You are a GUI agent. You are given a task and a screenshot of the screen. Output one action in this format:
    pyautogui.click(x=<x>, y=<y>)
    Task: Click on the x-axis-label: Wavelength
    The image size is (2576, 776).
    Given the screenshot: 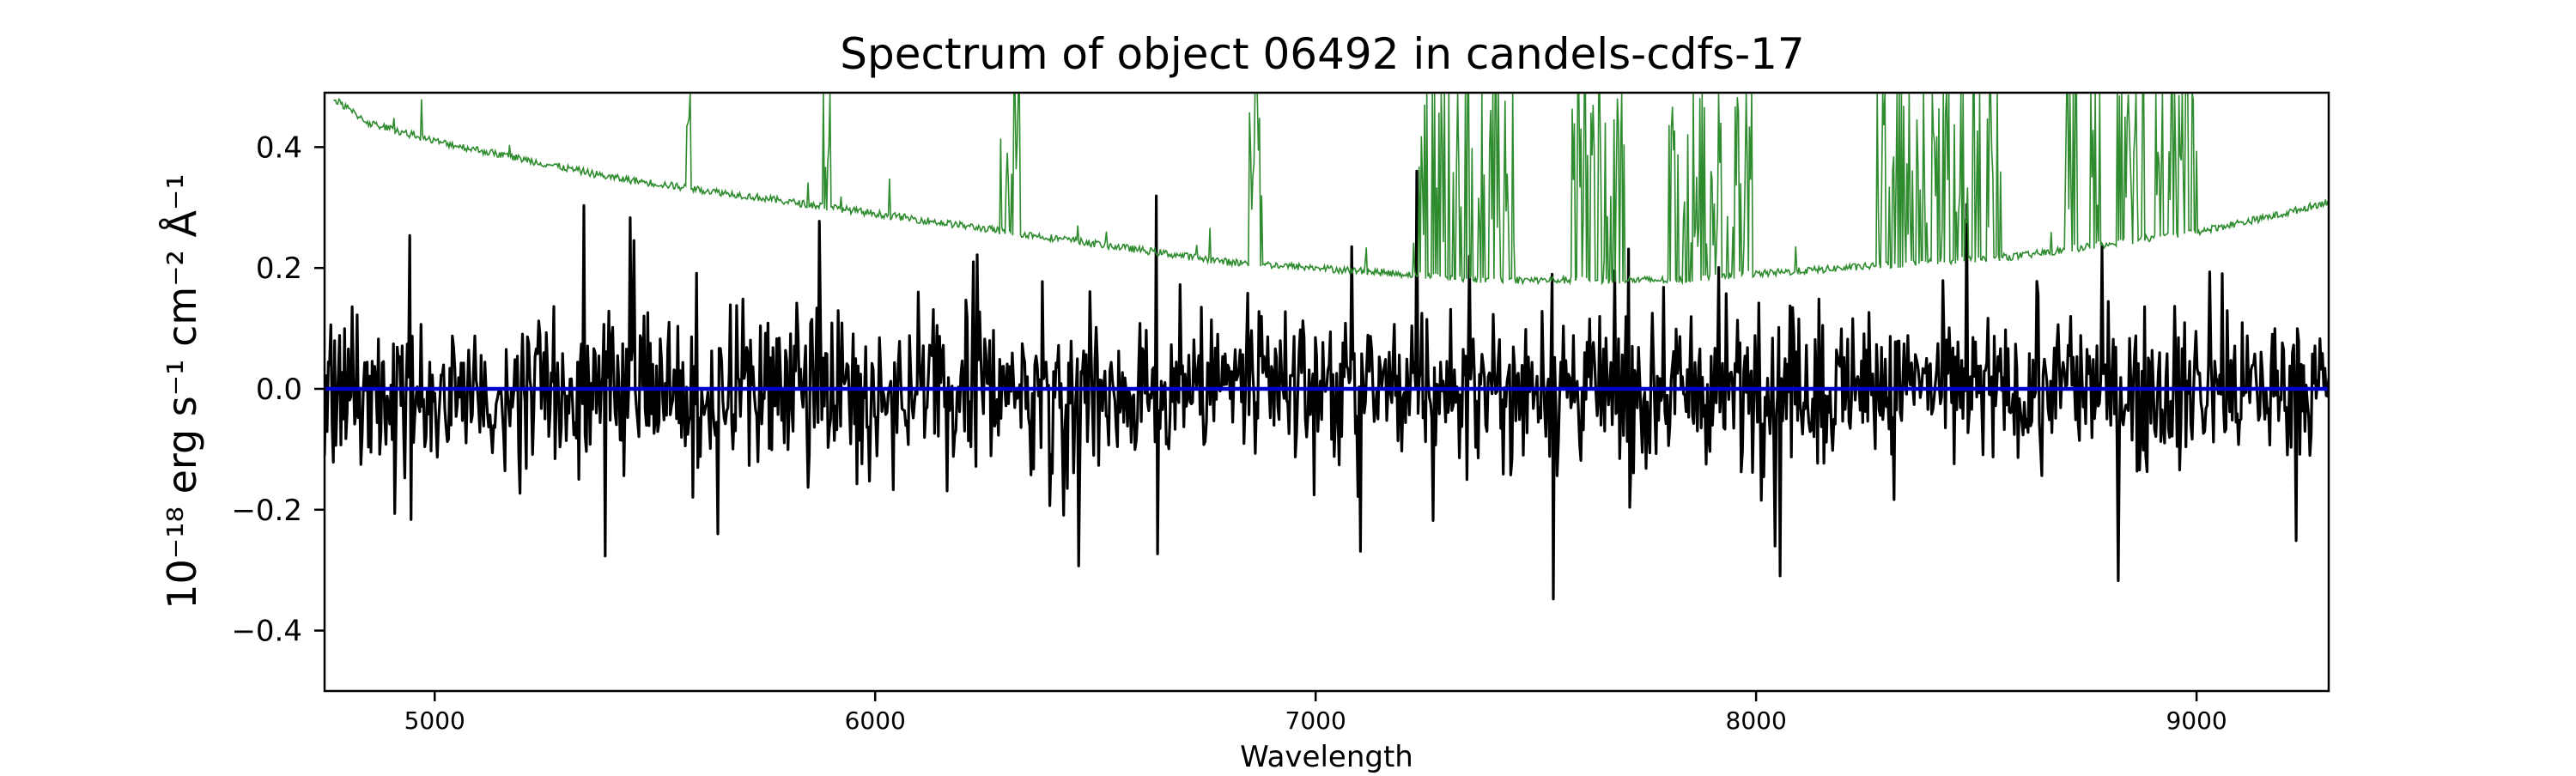 What is the action you would take?
    pyautogui.click(x=1327, y=756)
    